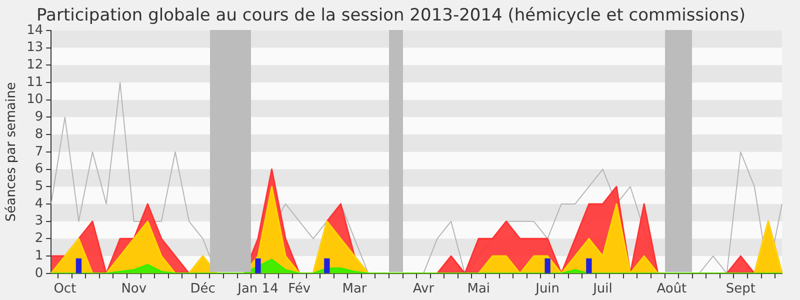 Image resolution: width=800 pixels, height=300 pixels. What do you see at coordinates (423, 289) in the screenshot?
I see `x-tick-label: Avr` at bounding box center [423, 289].